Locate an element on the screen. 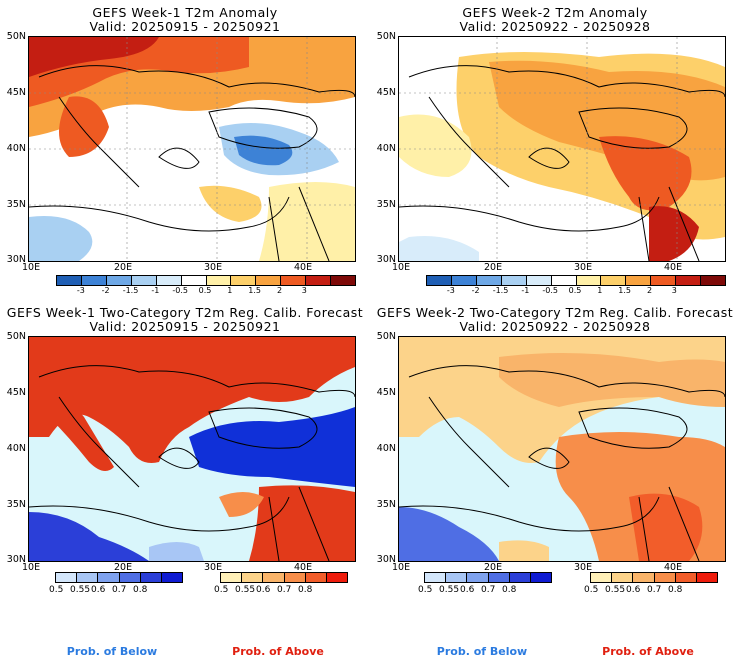  prob-above-label: Prob. of Above is located at coordinates (278, 651).